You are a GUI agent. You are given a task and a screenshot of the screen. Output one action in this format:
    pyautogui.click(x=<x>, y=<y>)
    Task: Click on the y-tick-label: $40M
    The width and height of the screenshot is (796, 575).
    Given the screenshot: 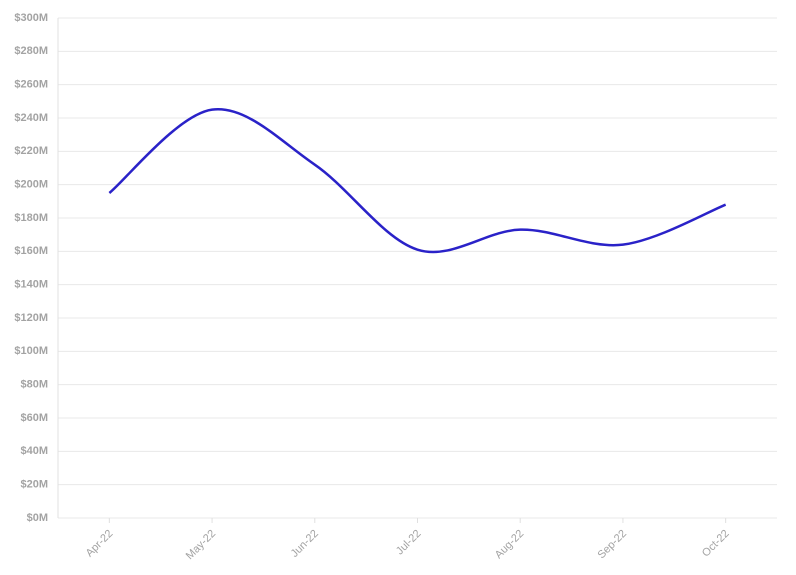 What is the action you would take?
    pyautogui.click(x=34, y=451)
    